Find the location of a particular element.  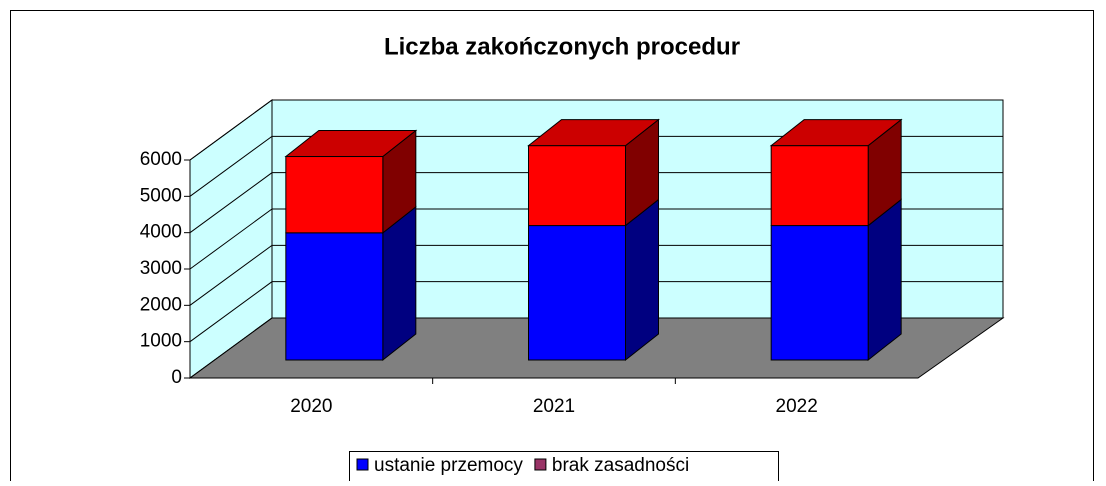

x-tick-label: 2021 is located at coordinates (554, 406).